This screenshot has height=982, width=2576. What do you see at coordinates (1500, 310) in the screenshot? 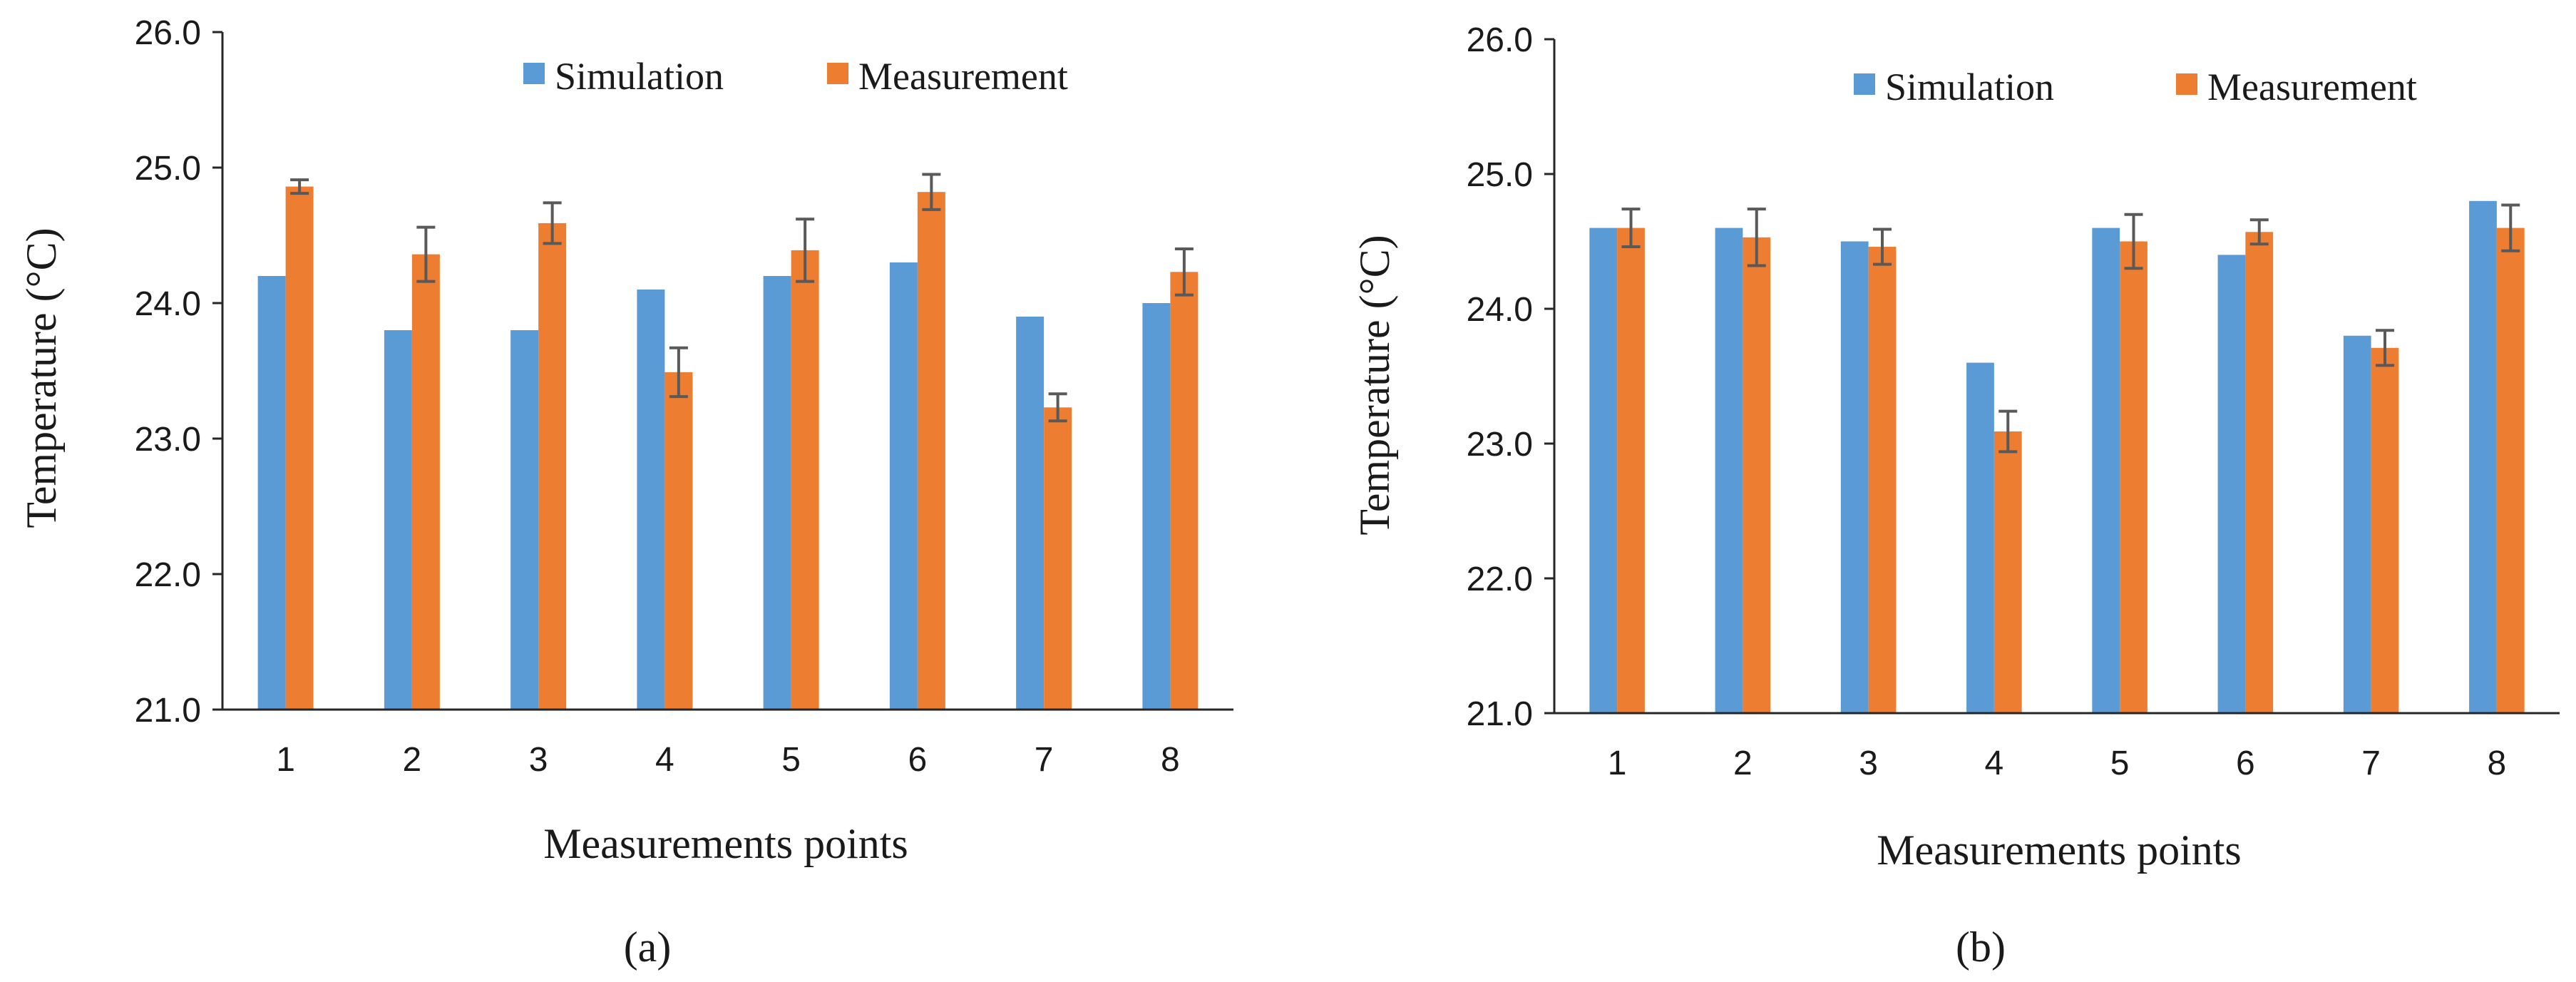
I see `chart-b-y-tick-label: 24.0` at bounding box center [1500, 310].